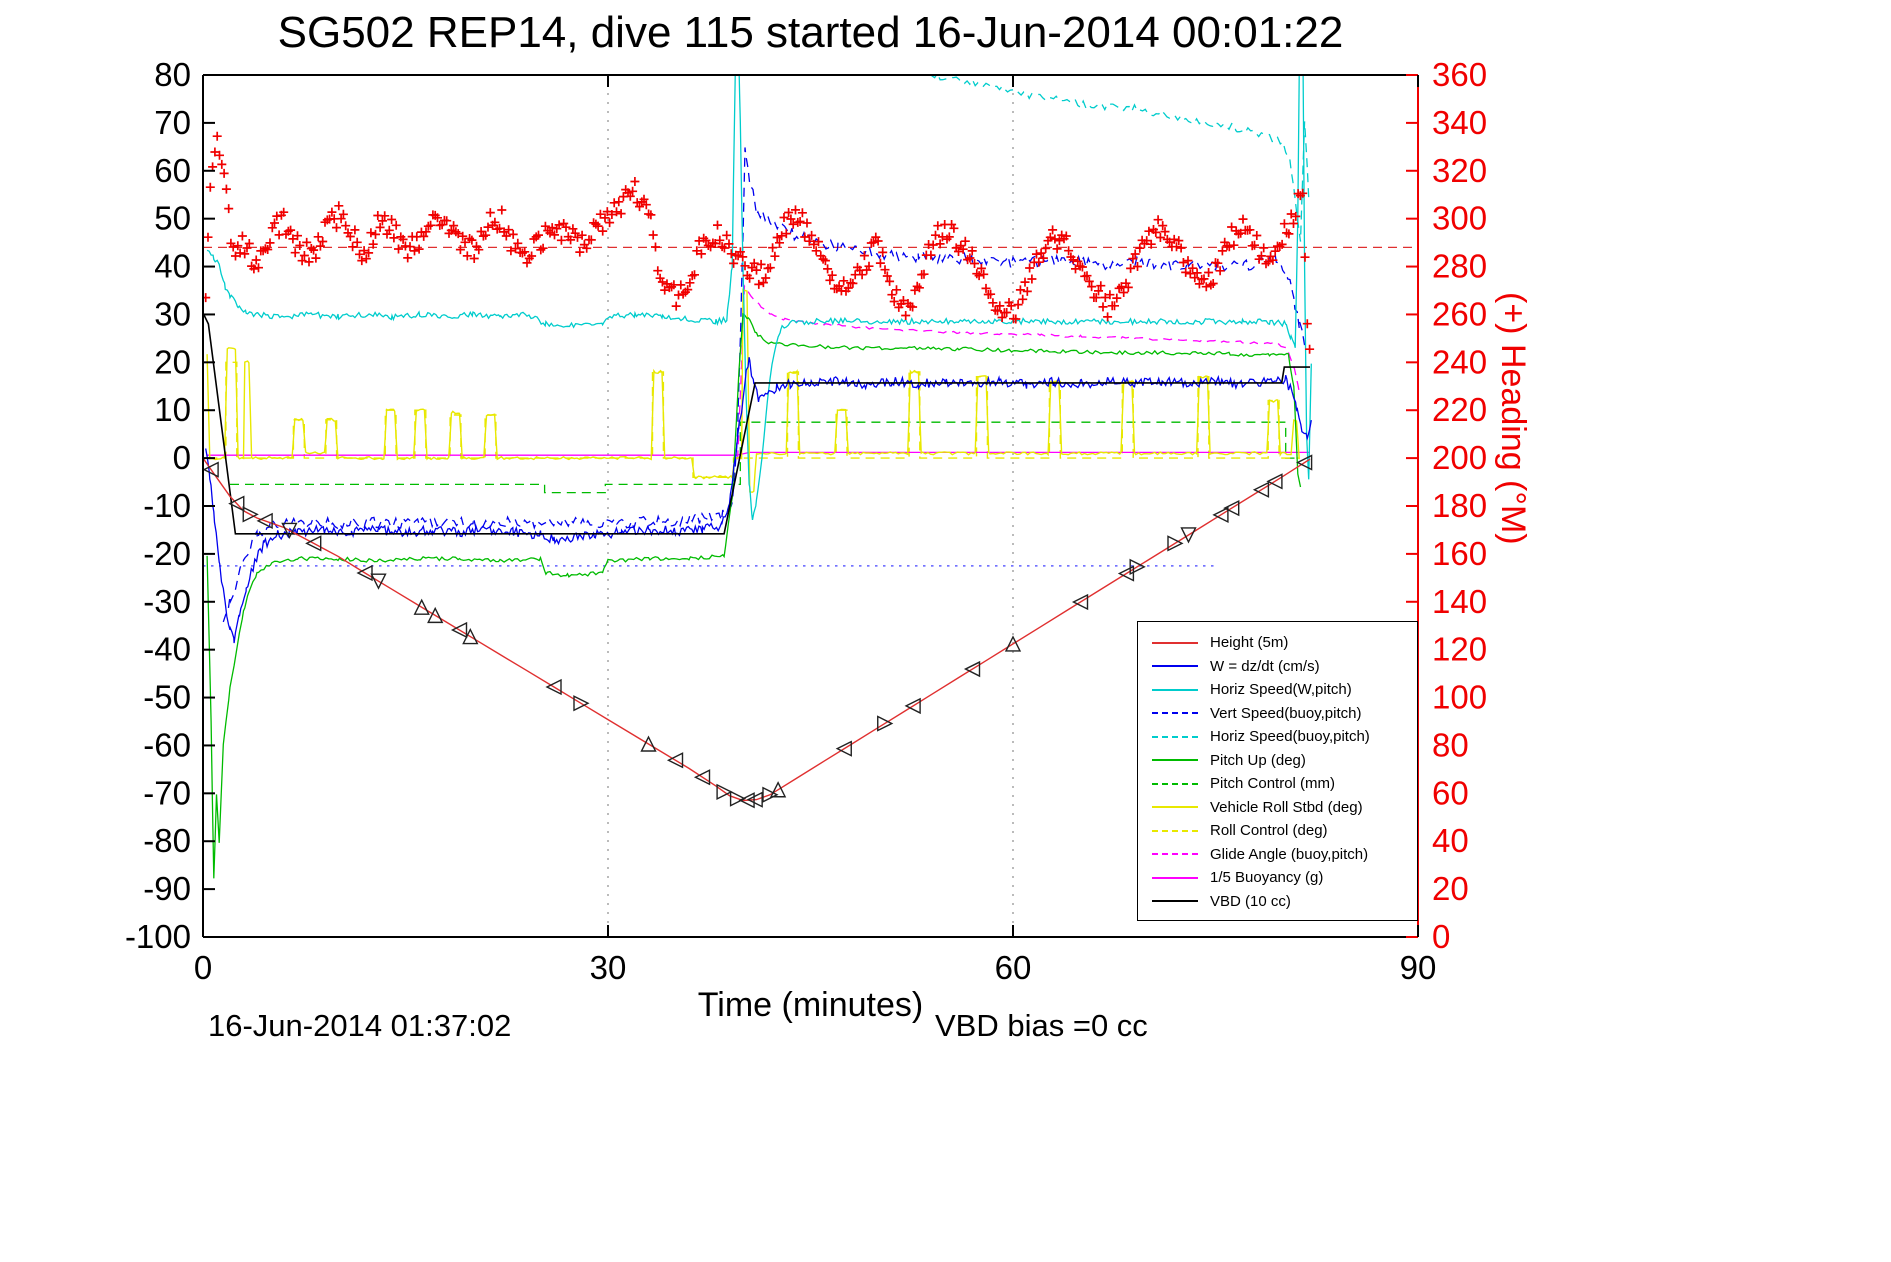  I want to click on left-tick-label: -60, so click(167, 744).